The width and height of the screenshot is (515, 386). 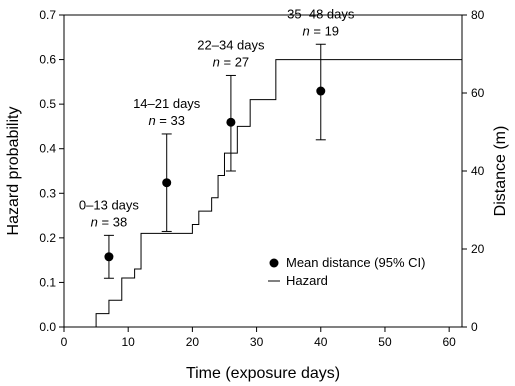 What do you see at coordinates (167, 103) in the screenshot?
I see `group-range-label: 14–21 days` at bounding box center [167, 103].